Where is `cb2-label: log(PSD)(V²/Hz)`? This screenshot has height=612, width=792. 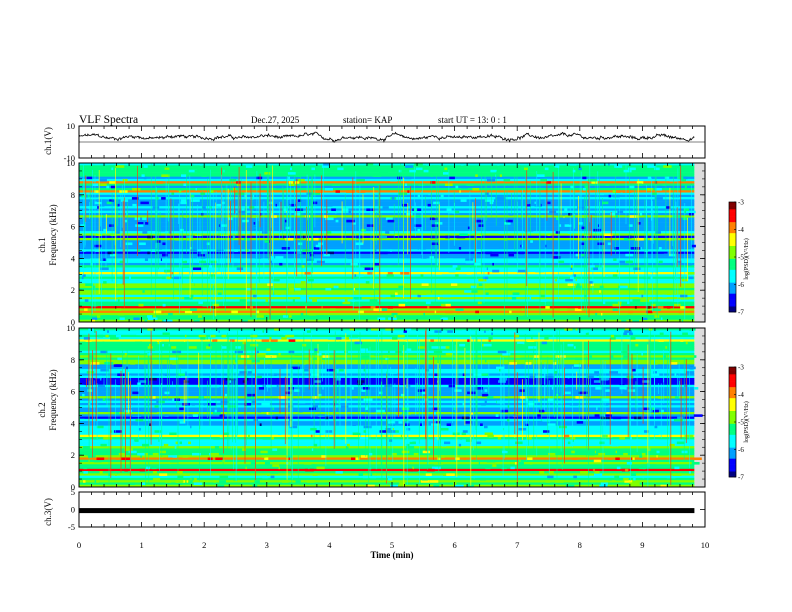
cb2-label: log(PSD)(V²/Hz) is located at coordinates (746, 421).